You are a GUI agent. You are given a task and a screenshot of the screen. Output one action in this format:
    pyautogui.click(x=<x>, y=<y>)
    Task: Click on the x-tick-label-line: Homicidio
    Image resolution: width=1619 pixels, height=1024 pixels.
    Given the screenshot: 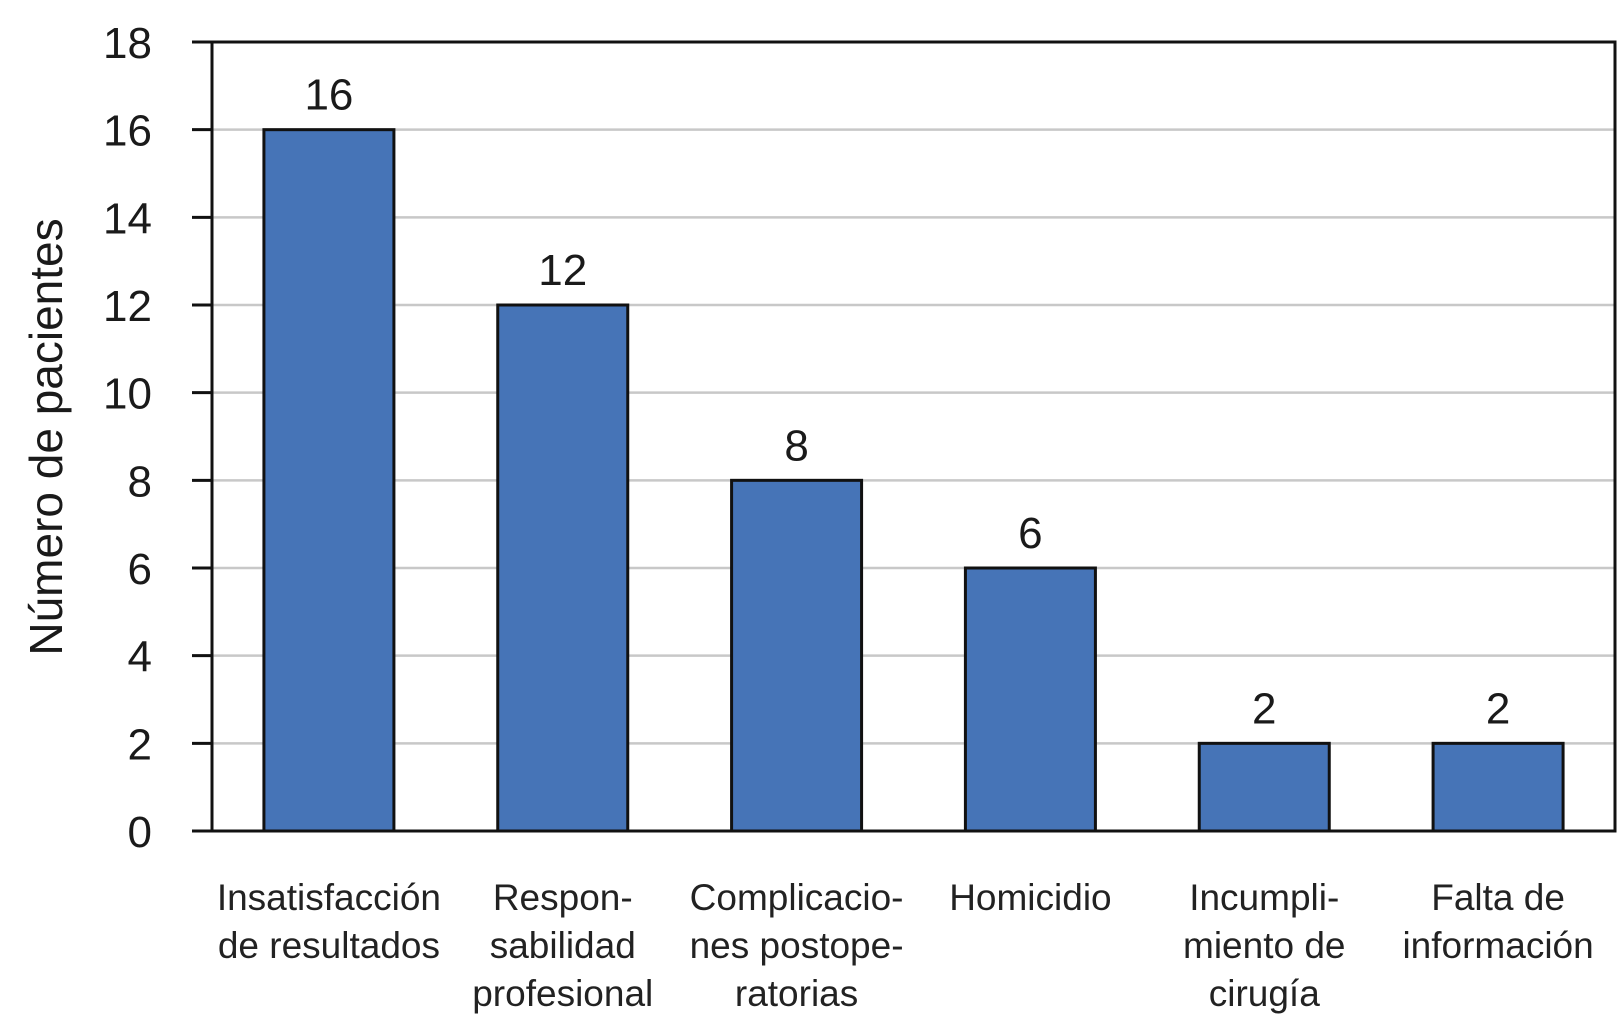 What is the action you would take?
    pyautogui.click(x=1030, y=897)
    